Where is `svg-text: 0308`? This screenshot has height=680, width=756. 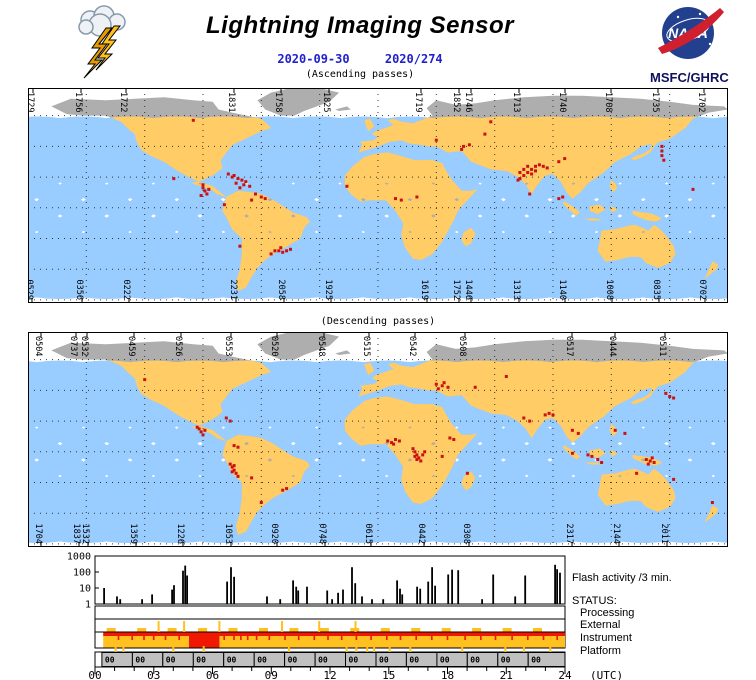 svg-text: 0308 is located at coordinates (466, 534).